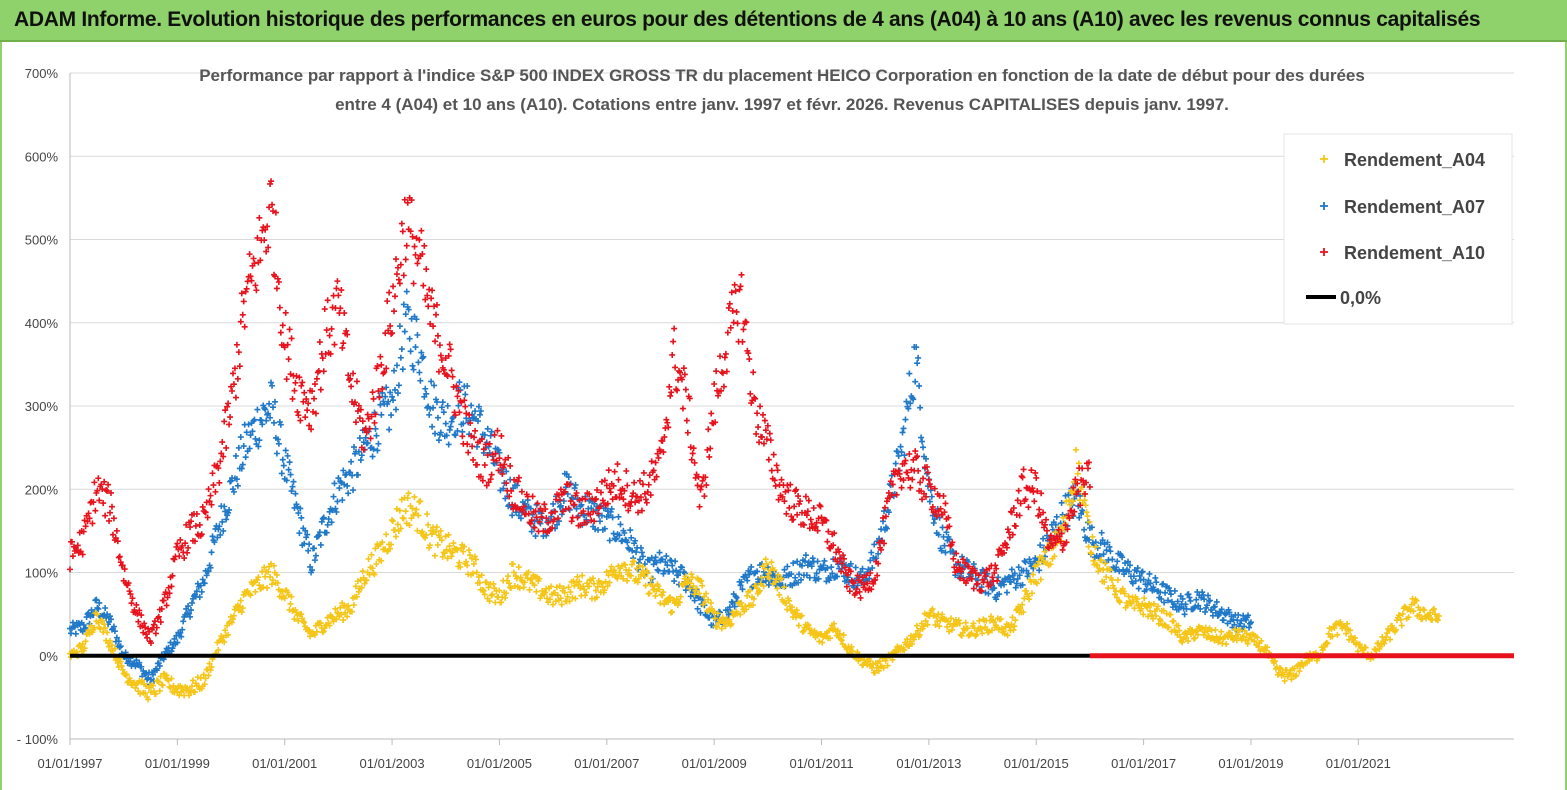 This screenshot has height=790, width=1567. I want to click on x-tick-label: 01/01/2003, so click(392, 763).